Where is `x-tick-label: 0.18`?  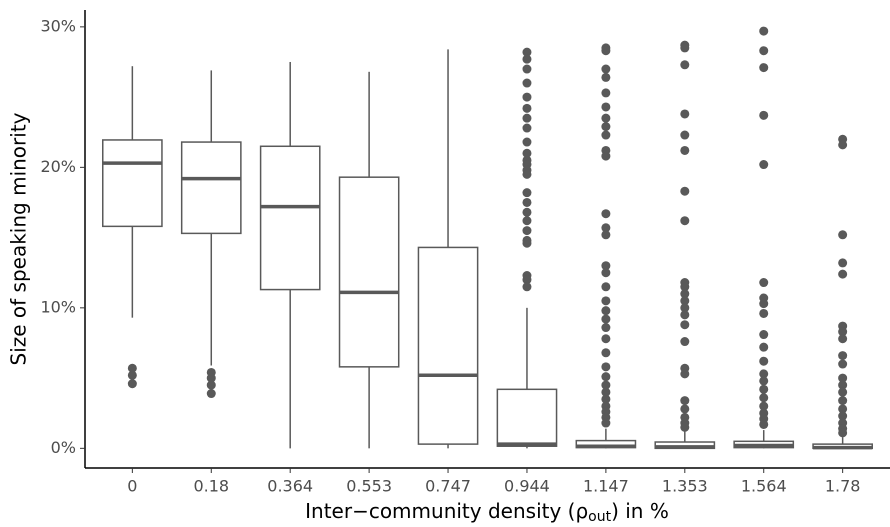 x-tick-label: 0.18 is located at coordinates (211, 486).